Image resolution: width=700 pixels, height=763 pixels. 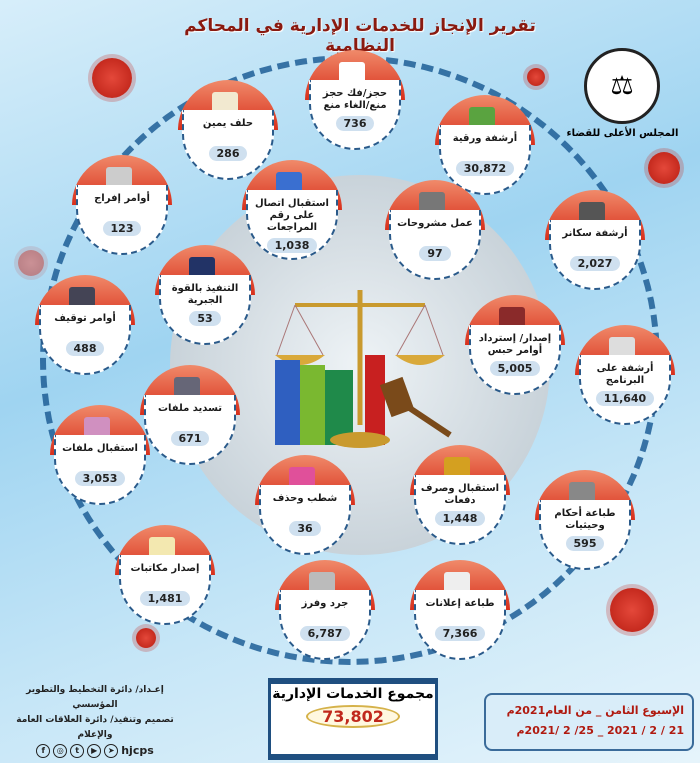 I want to click on social-links: f ◎ t ▶ ➤ hjcps, so click(x=95, y=750).